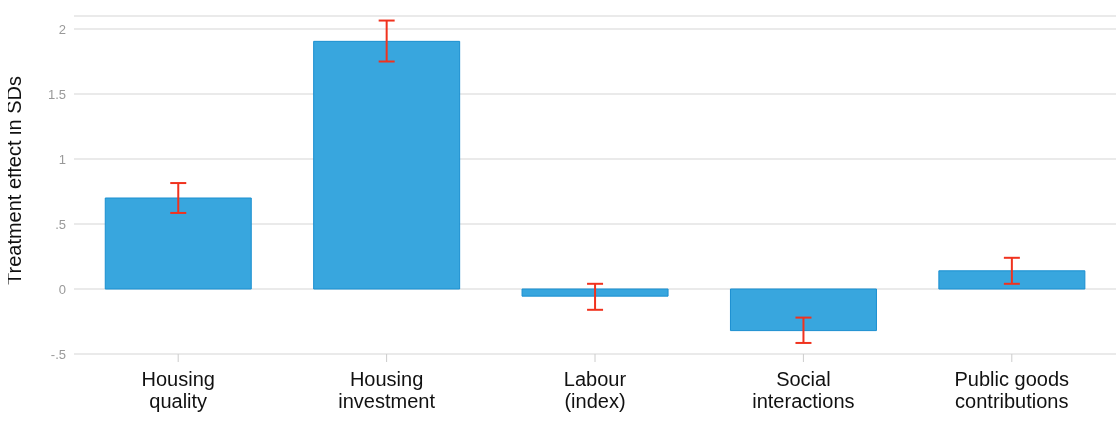  Describe the element at coordinates (56, 94) in the screenshot. I see `y-tick-label: 1.5` at that location.